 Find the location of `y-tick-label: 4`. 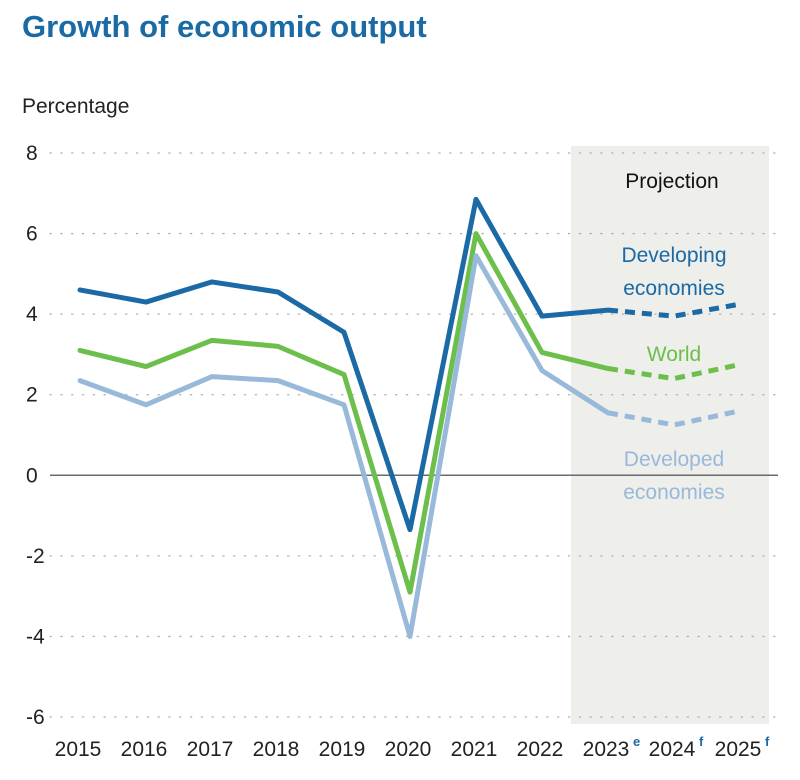

y-tick-label: 4 is located at coordinates (32, 314).